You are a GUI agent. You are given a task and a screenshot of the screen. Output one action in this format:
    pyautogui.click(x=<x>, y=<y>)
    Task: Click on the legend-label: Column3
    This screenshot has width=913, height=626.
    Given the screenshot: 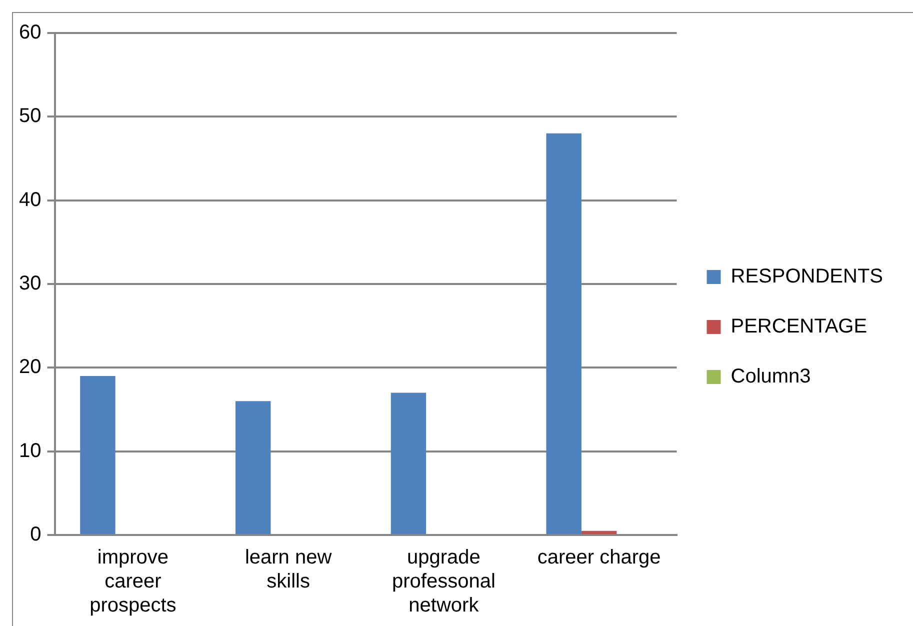 What is the action you would take?
    pyautogui.click(x=770, y=377)
    